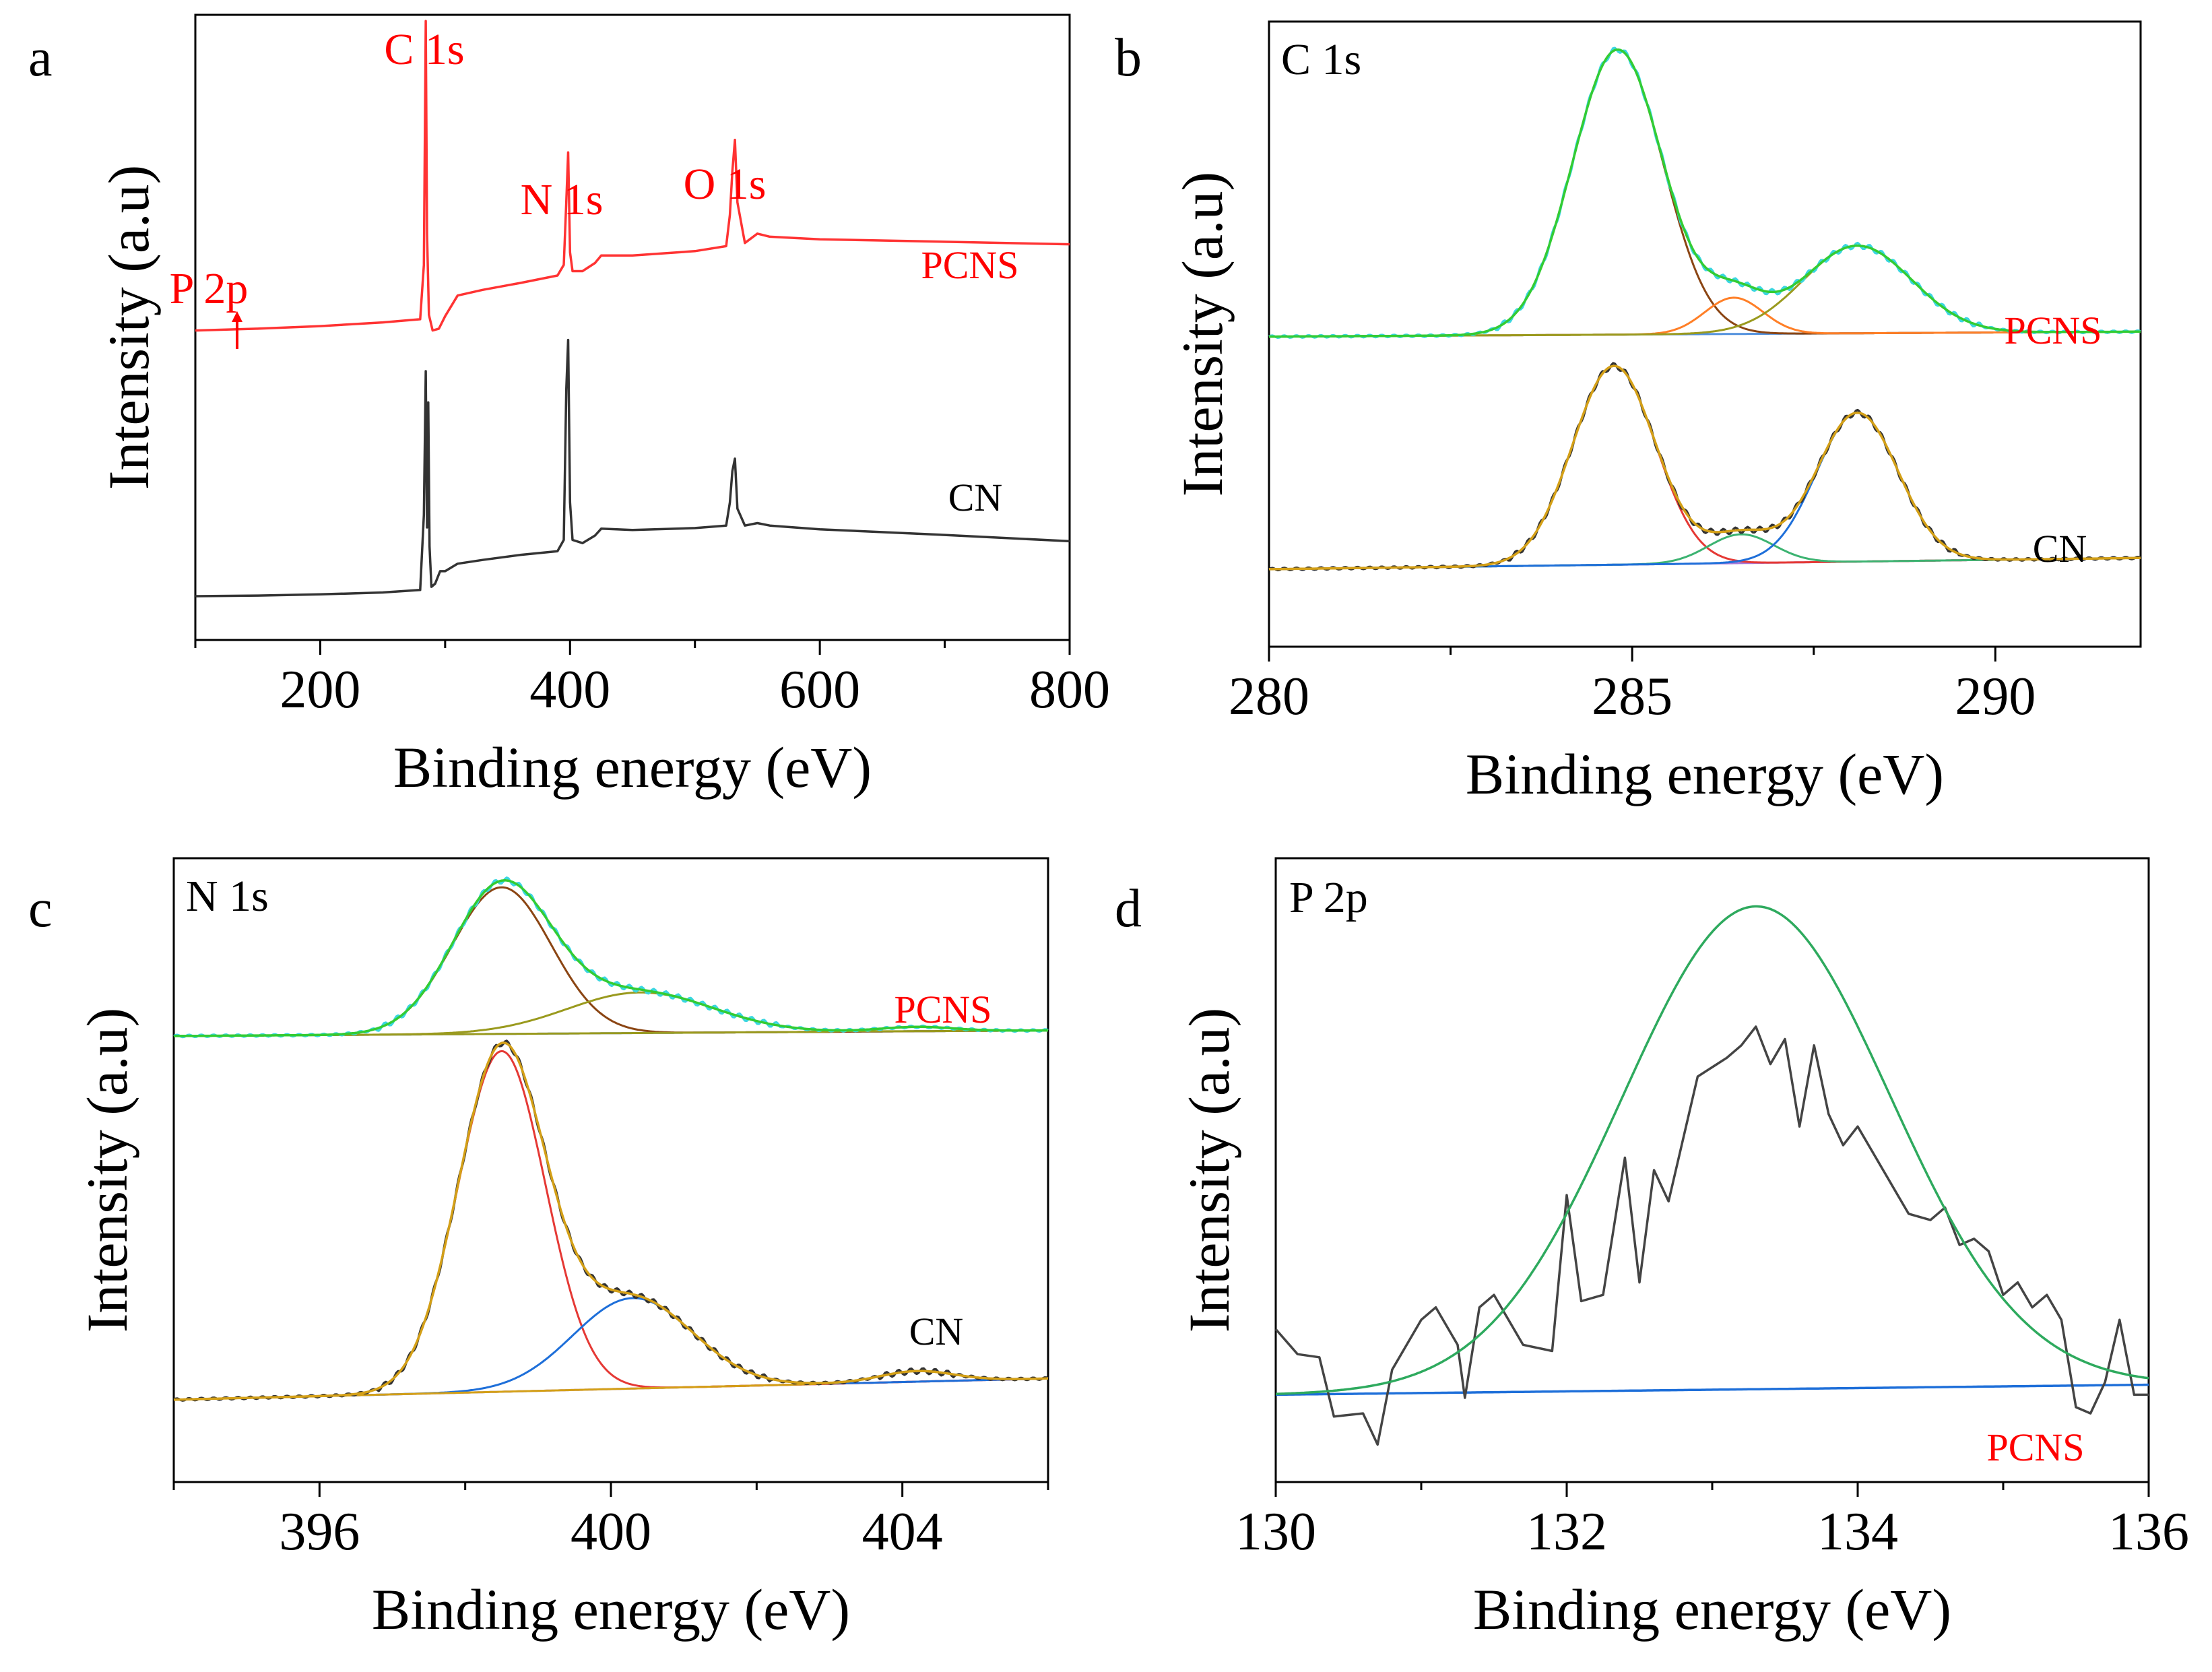 Image resolution: width=2212 pixels, height=1672 pixels. I want to click on panel-title: N 1s, so click(227, 897).